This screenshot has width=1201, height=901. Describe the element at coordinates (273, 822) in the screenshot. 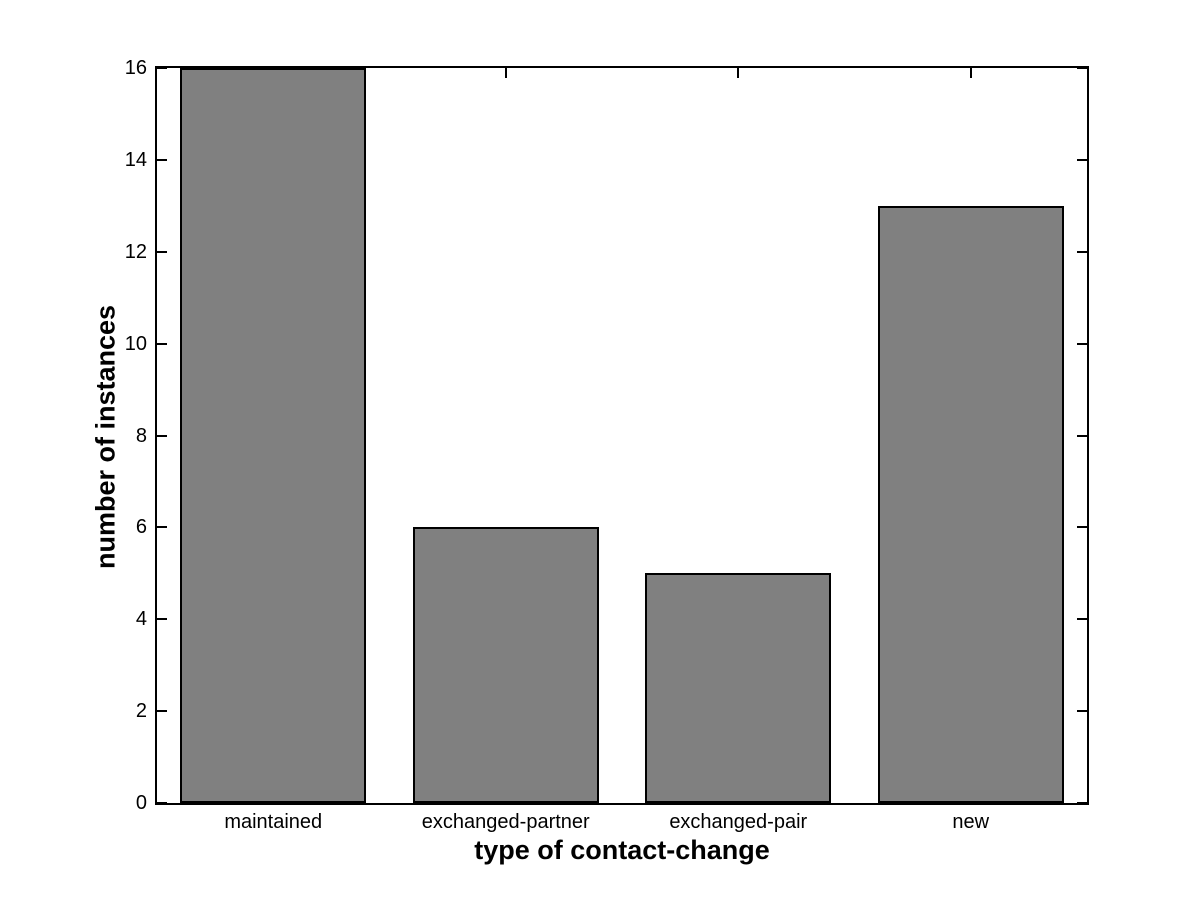

I see `x-tick-label-maintained: maintained` at that location.